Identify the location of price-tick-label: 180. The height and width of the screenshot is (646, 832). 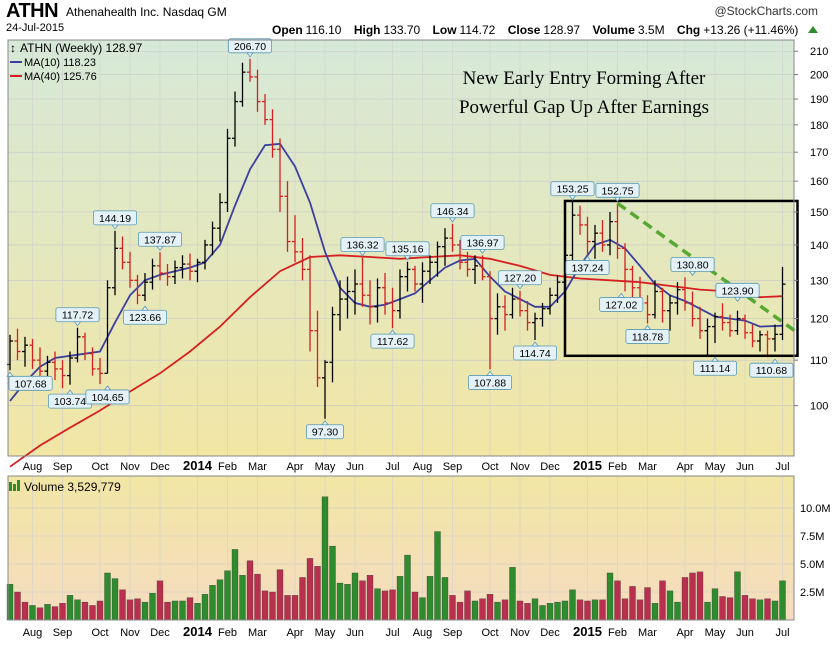
(819, 126).